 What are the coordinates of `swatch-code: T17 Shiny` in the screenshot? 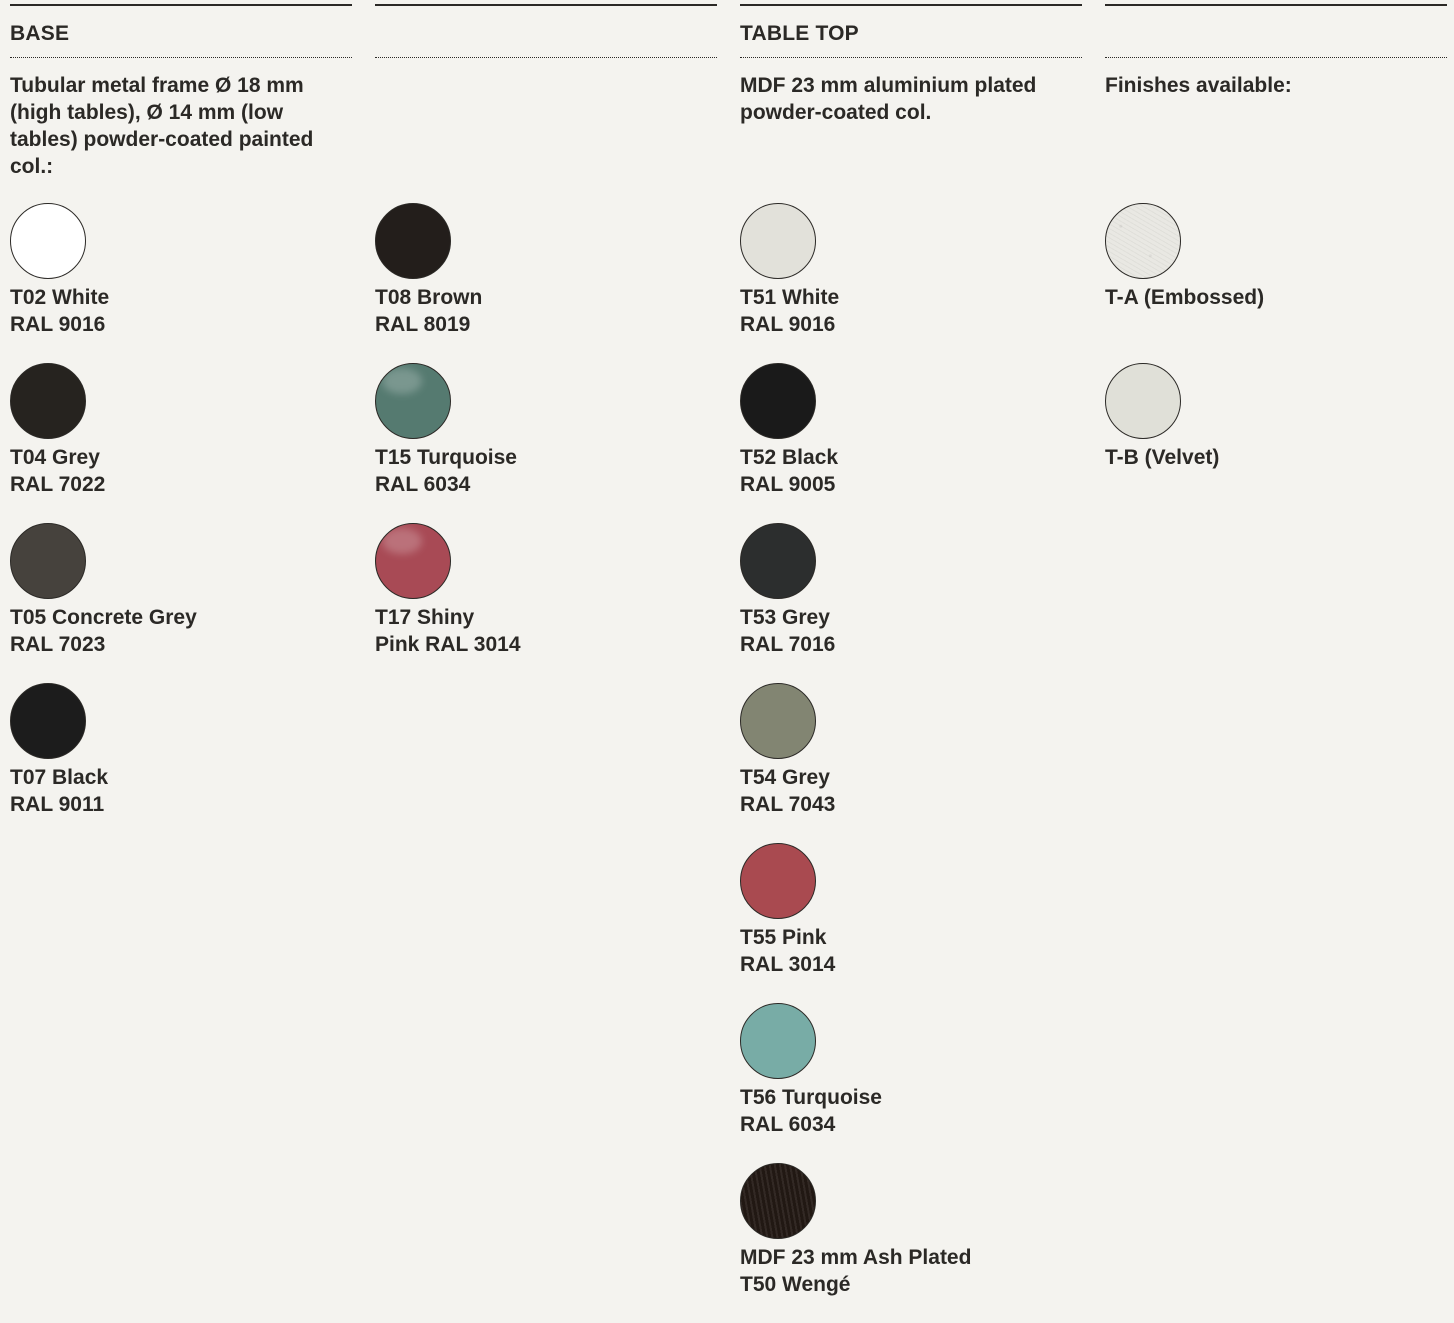 It's located at (425, 617).